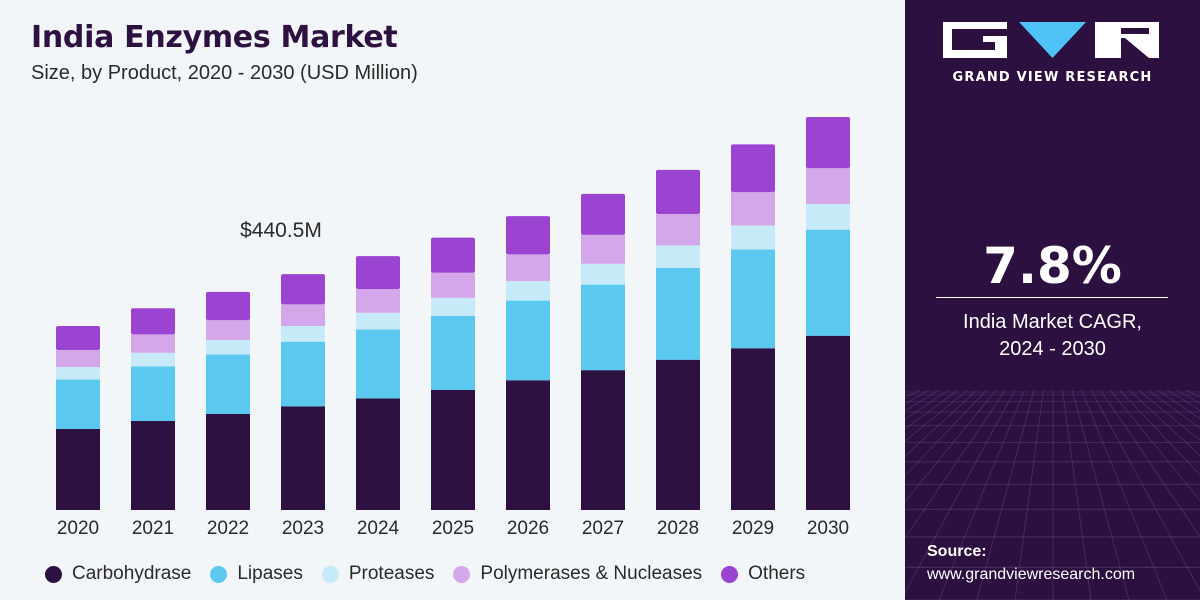 The image size is (1200, 600). What do you see at coordinates (78, 528) in the screenshot?
I see `x-tick-label: 2020` at bounding box center [78, 528].